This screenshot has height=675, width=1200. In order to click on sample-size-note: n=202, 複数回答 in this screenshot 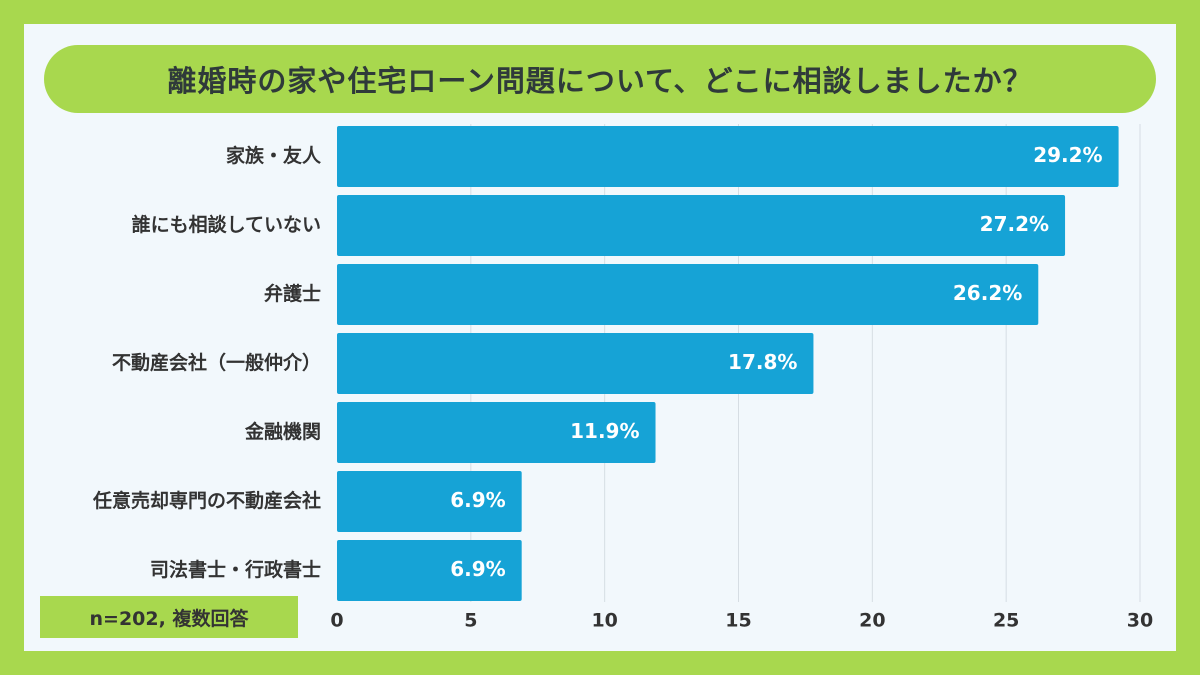, I will do `click(169, 617)`.